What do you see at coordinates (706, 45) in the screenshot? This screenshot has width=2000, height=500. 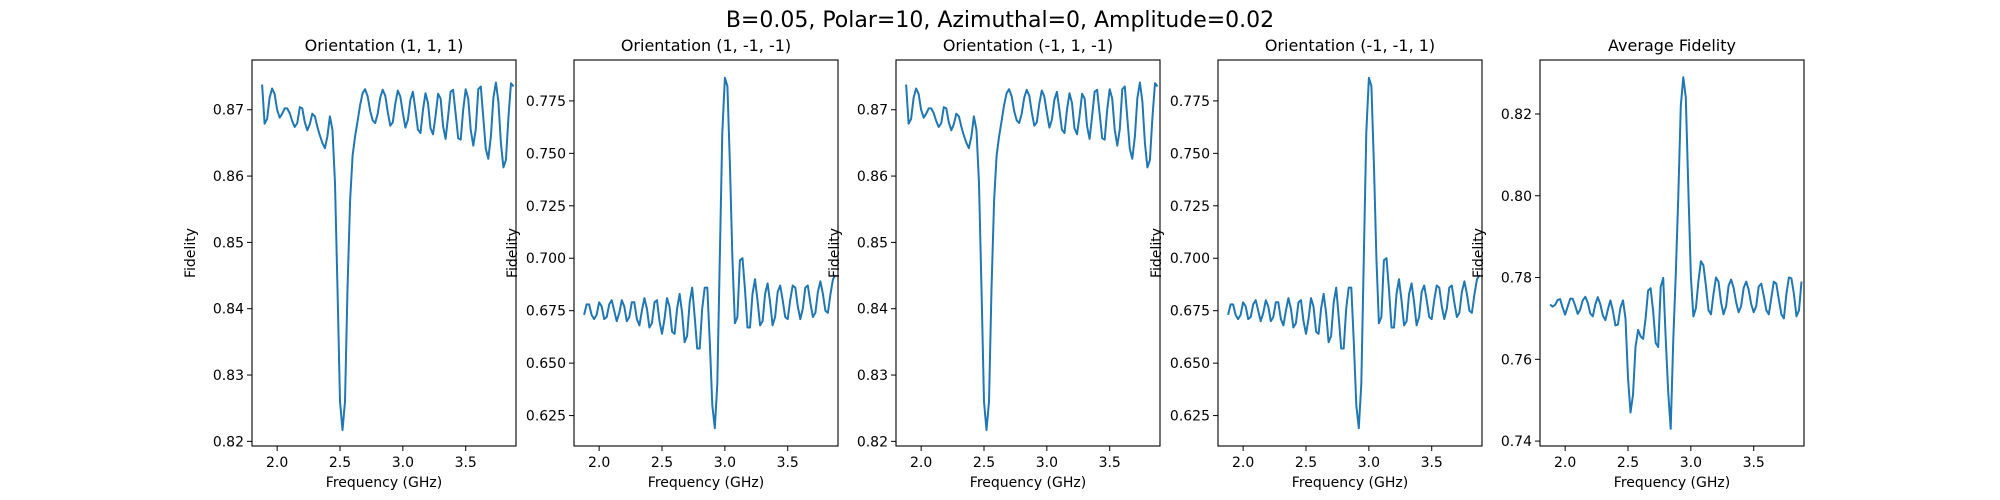 I see `subplot-title: Orientation (1, -1, -1)` at bounding box center [706, 45].